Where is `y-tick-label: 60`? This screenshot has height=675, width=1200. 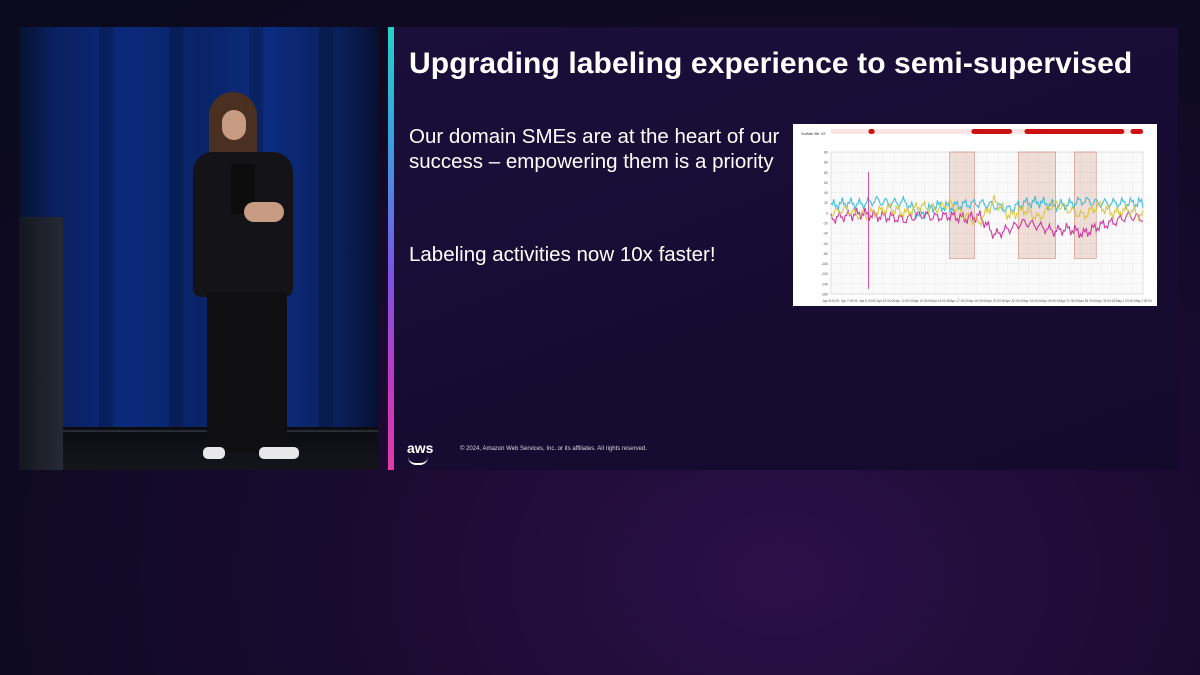
y-tick-label: 60 is located at coordinates (826, 183).